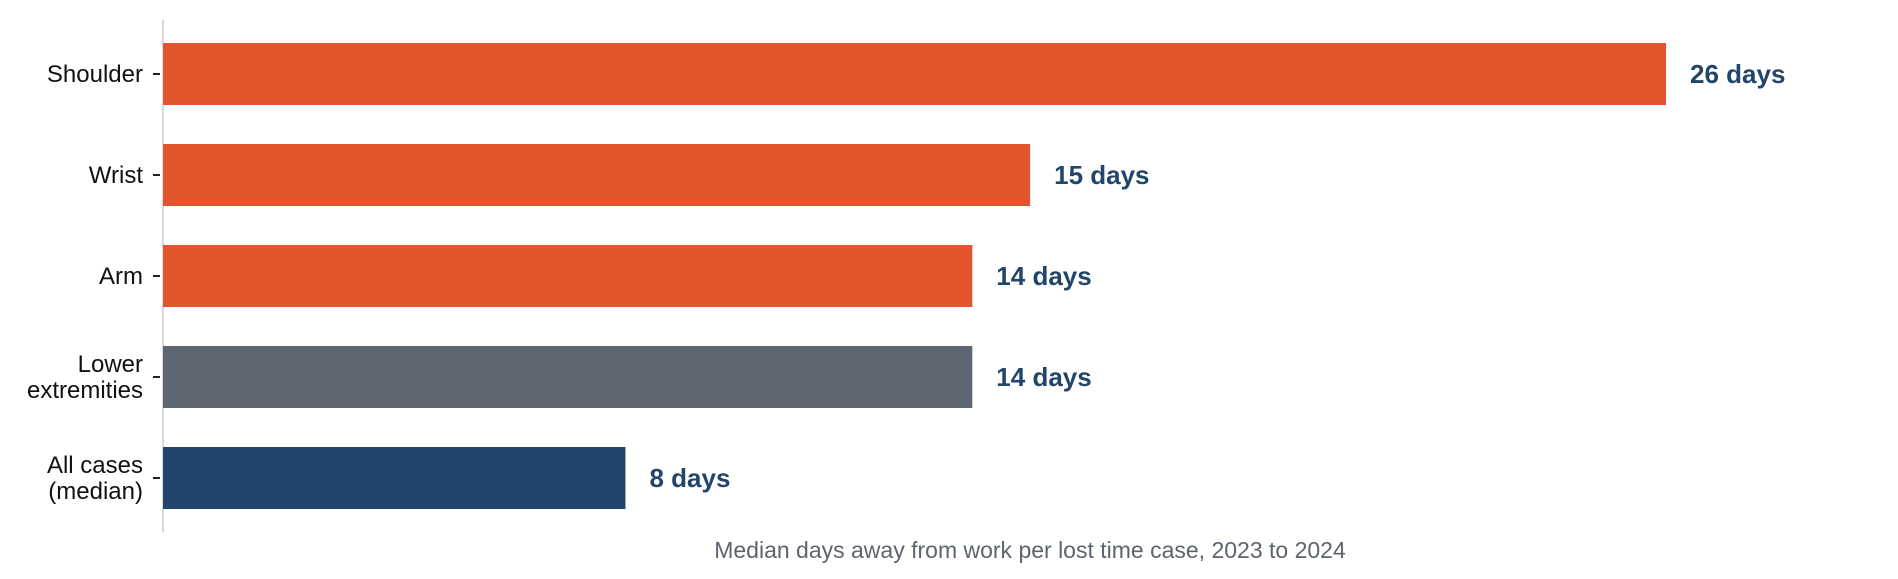  I want to click on category-label: Arm, so click(121, 276).